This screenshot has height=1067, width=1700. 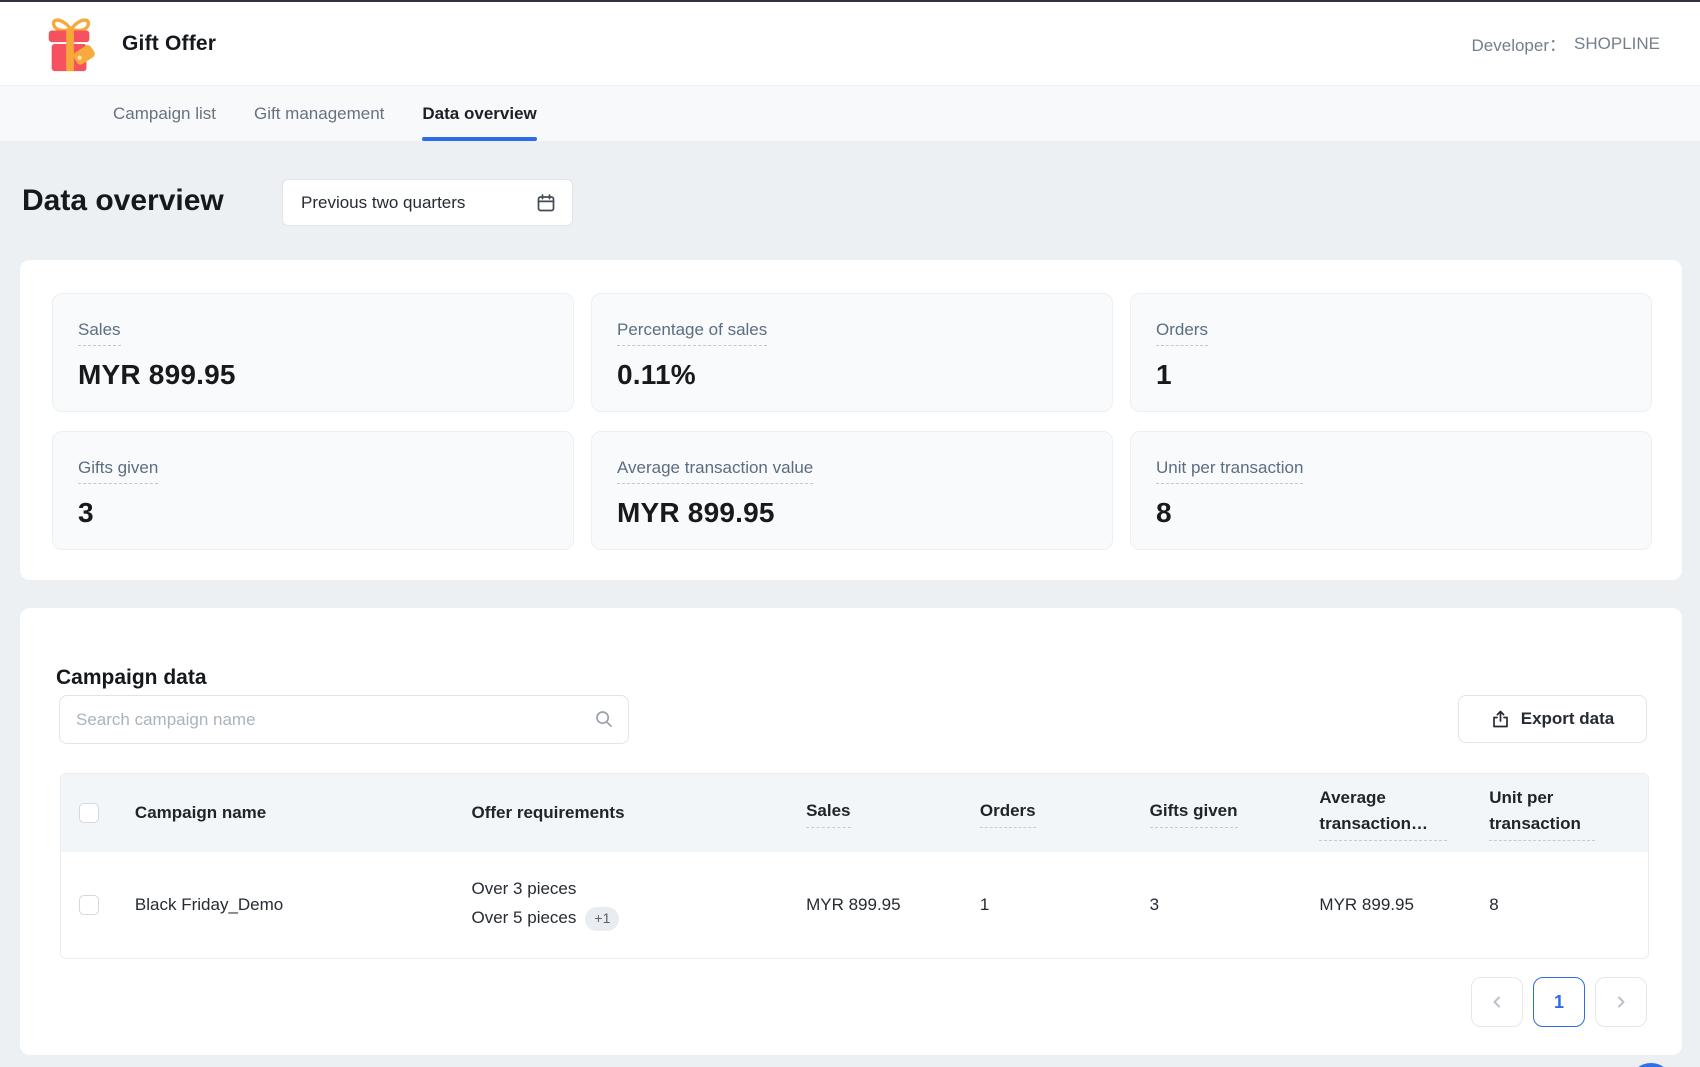 What do you see at coordinates (524, 889) in the screenshot?
I see `offer-line: Over 3 pieces` at bounding box center [524, 889].